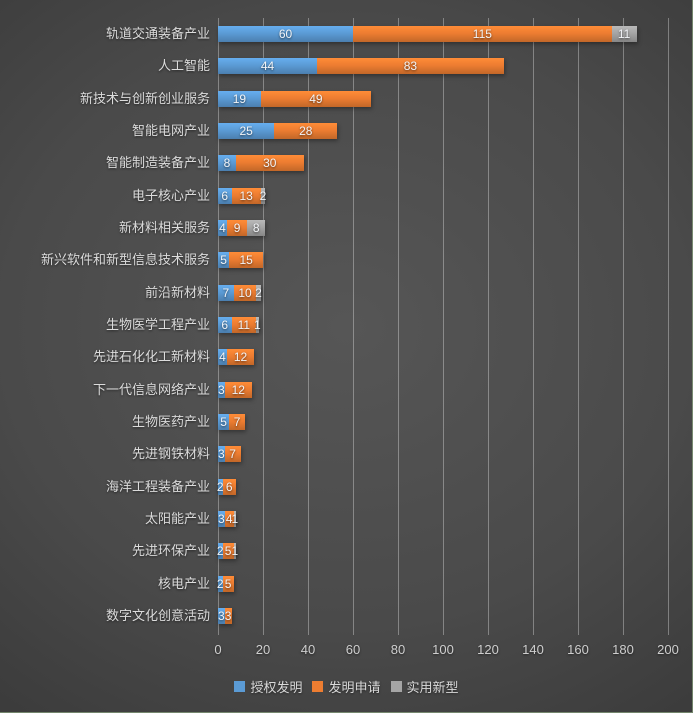 The height and width of the screenshot is (713, 693). What do you see at coordinates (237, 228) in the screenshot?
I see `bar-segment-发明申请: 9` at bounding box center [237, 228].